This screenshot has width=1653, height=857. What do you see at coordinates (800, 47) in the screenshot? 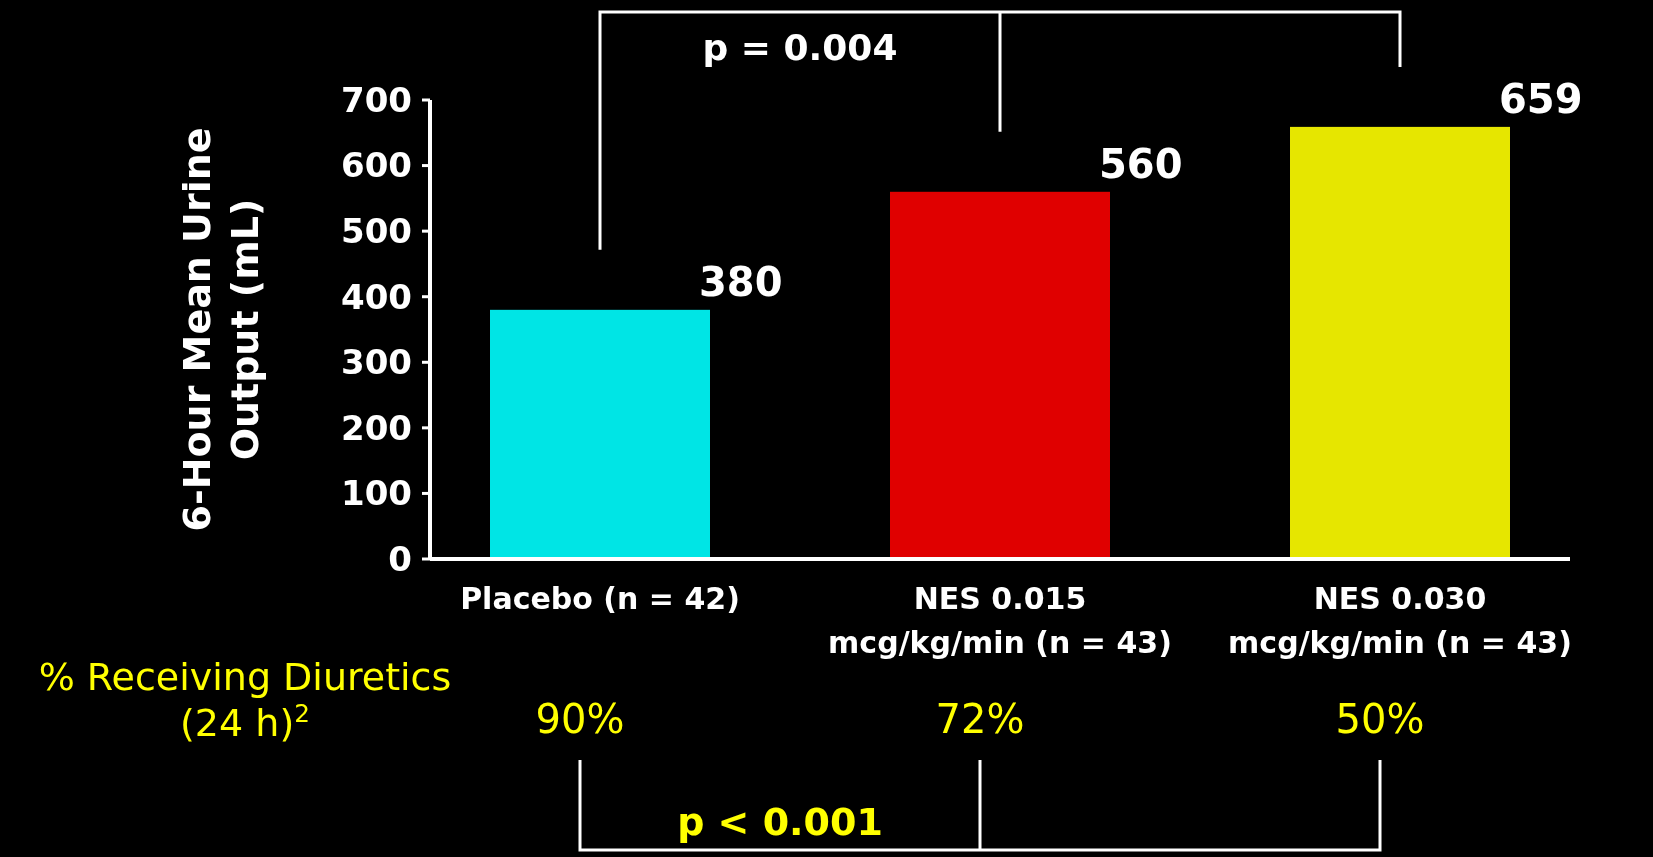
I see `text: p = 0.004` at bounding box center [800, 47].